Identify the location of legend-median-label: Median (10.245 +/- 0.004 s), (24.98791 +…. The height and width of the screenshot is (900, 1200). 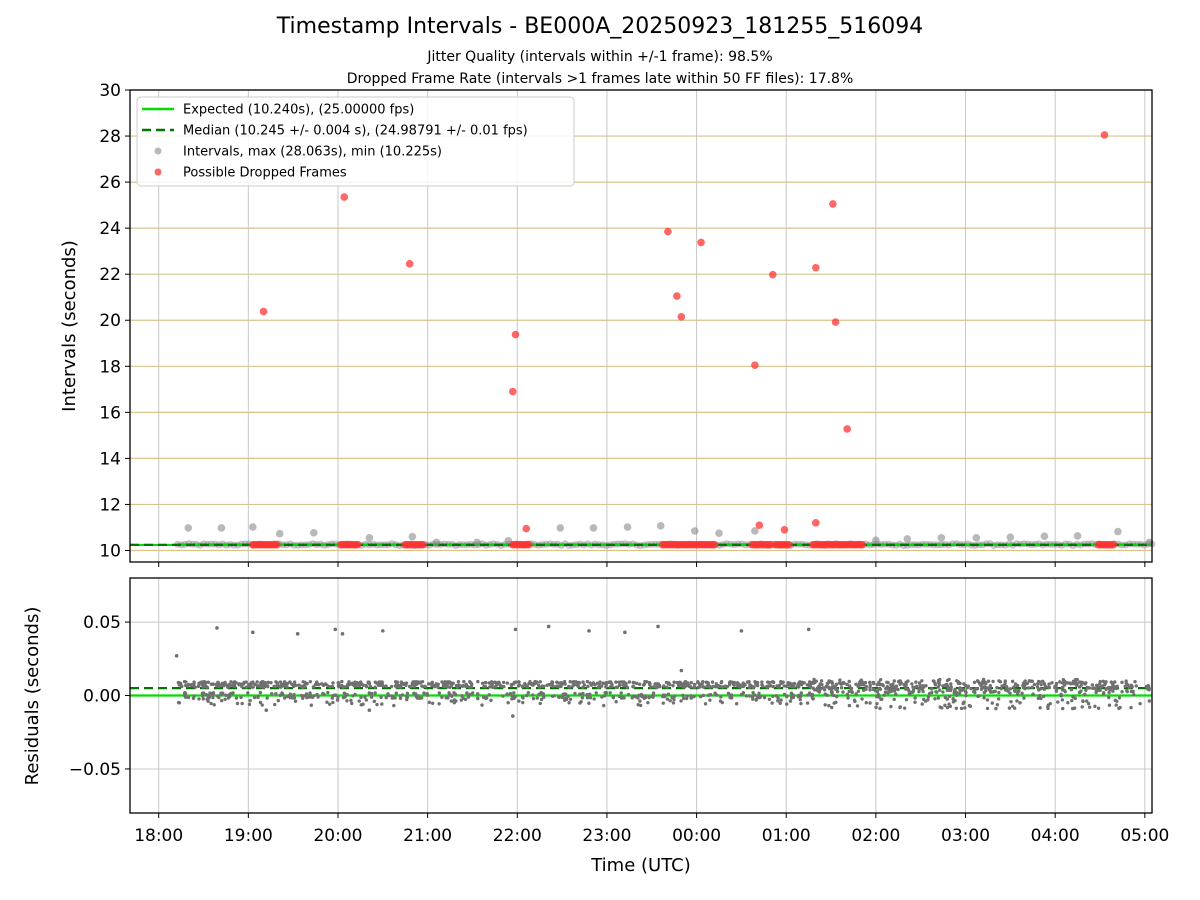
(355, 131).